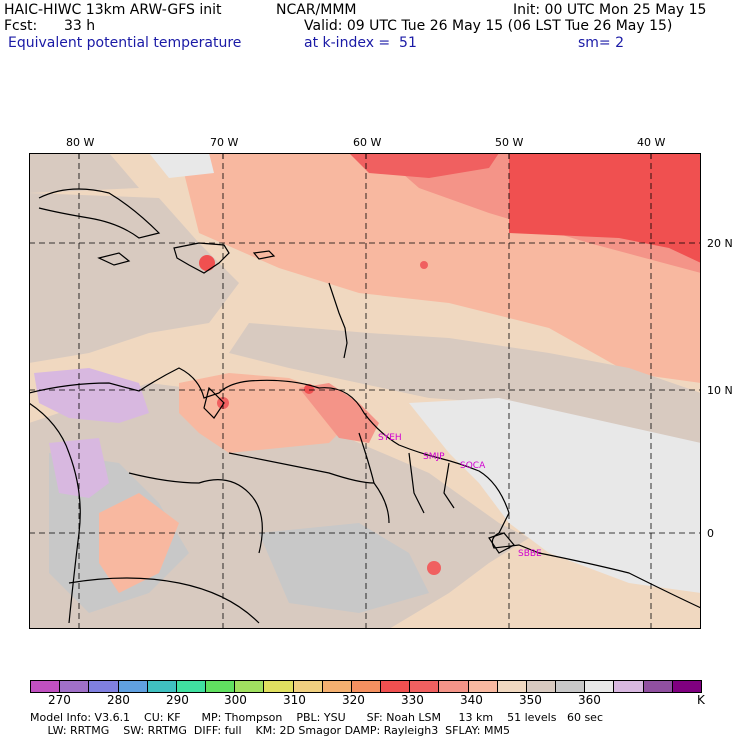 The width and height of the screenshot is (740, 740). Describe the element at coordinates (434, 568) in the screenshot. I see `hot-spot-brazil` at that location.